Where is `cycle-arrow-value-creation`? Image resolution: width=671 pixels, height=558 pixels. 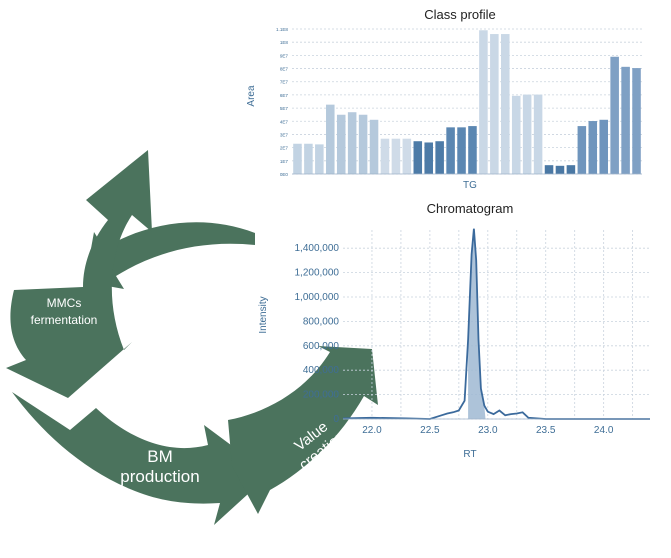
cycle-arrow-value-creation is located at coordinates (303, 430).